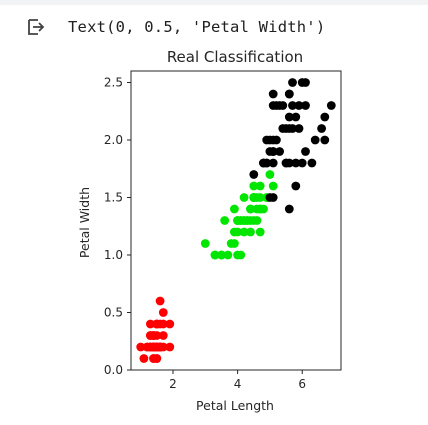 This screenshot has height=425, width=428. What do you see at coordinates (214, 2) in the screenshot?
I see `cell-top-border` at bounding box center [214, 2].